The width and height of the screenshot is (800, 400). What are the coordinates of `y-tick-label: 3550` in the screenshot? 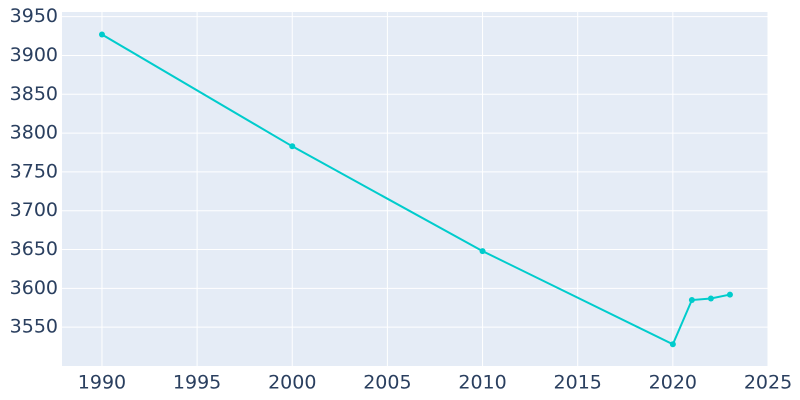 It's located at (34, 327).